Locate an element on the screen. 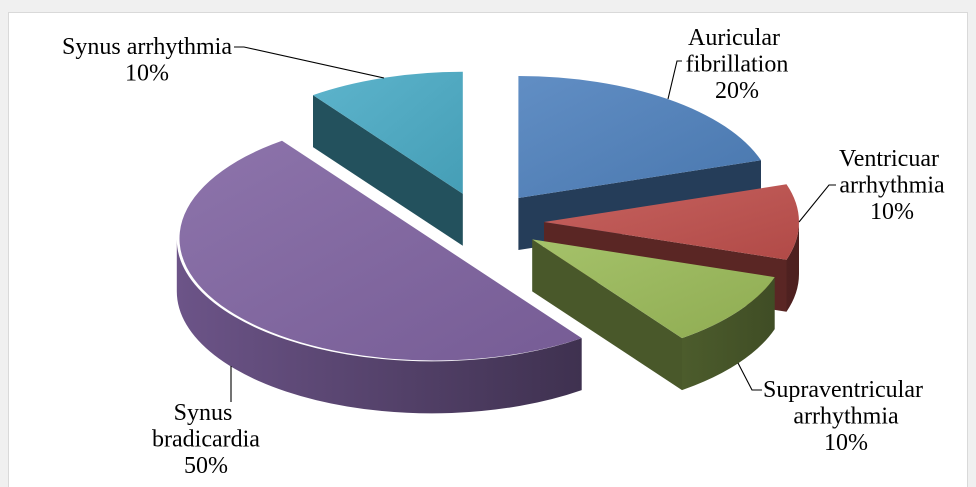  slice-label-supraventricular-arrhythmia: Supraventricular arrhythmia is located at coordinates (846, 403).